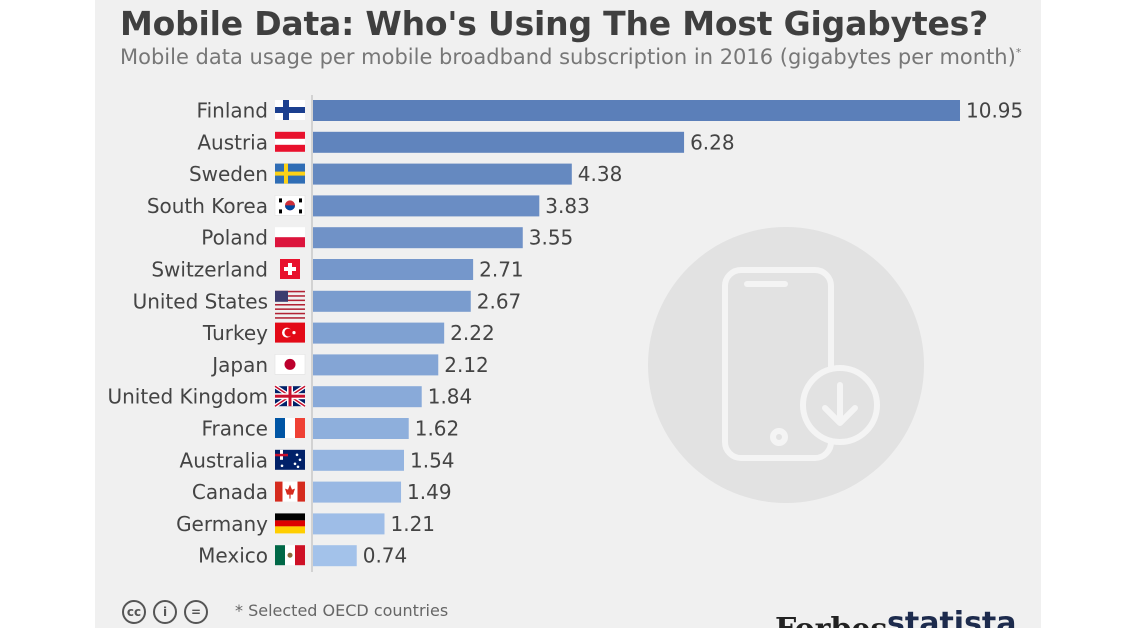 The width and height of the screenshot is (1126, 628). What do you see at coordinates (342, 610) in the screenshot?
I see `footnote: * Selected OECD countries` at bounding box center [342, 610].